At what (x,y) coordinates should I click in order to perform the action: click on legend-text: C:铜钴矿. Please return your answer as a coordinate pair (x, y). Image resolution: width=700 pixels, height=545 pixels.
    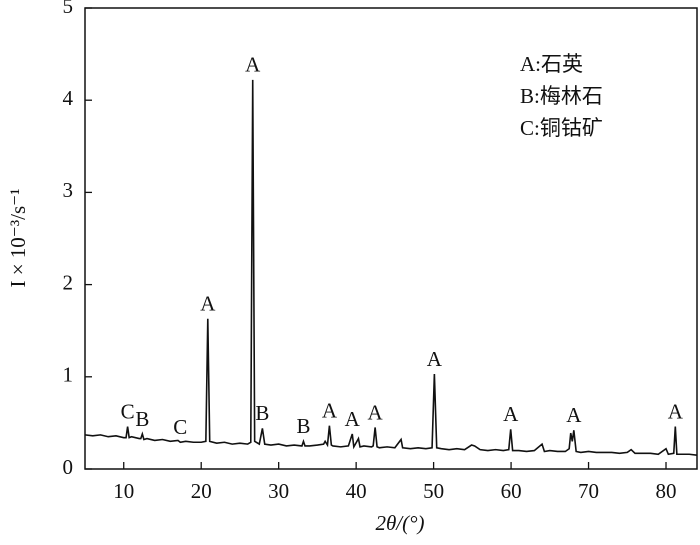
    Looking at the image, I should click on (561, 128).